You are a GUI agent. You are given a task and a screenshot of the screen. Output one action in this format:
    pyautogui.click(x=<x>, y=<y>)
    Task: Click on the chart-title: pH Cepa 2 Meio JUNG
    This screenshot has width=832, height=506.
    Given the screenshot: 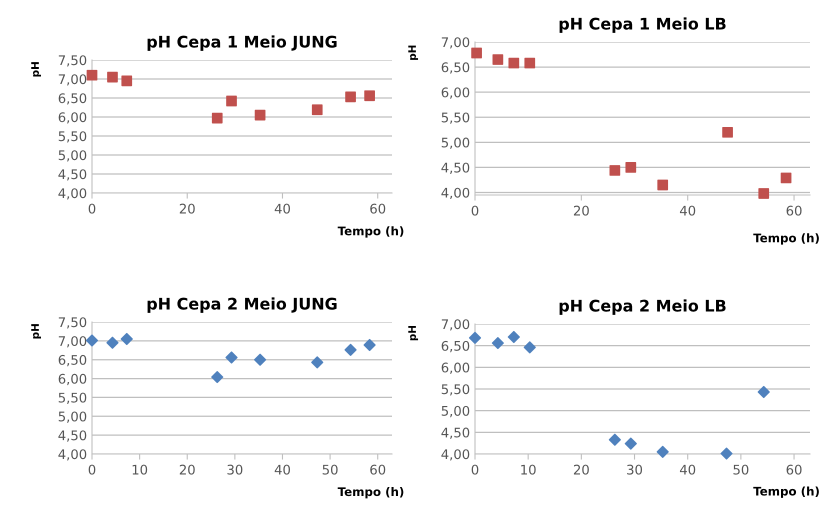 What is the action you would take?
    pyautogui.click(x=242, y=305)
    